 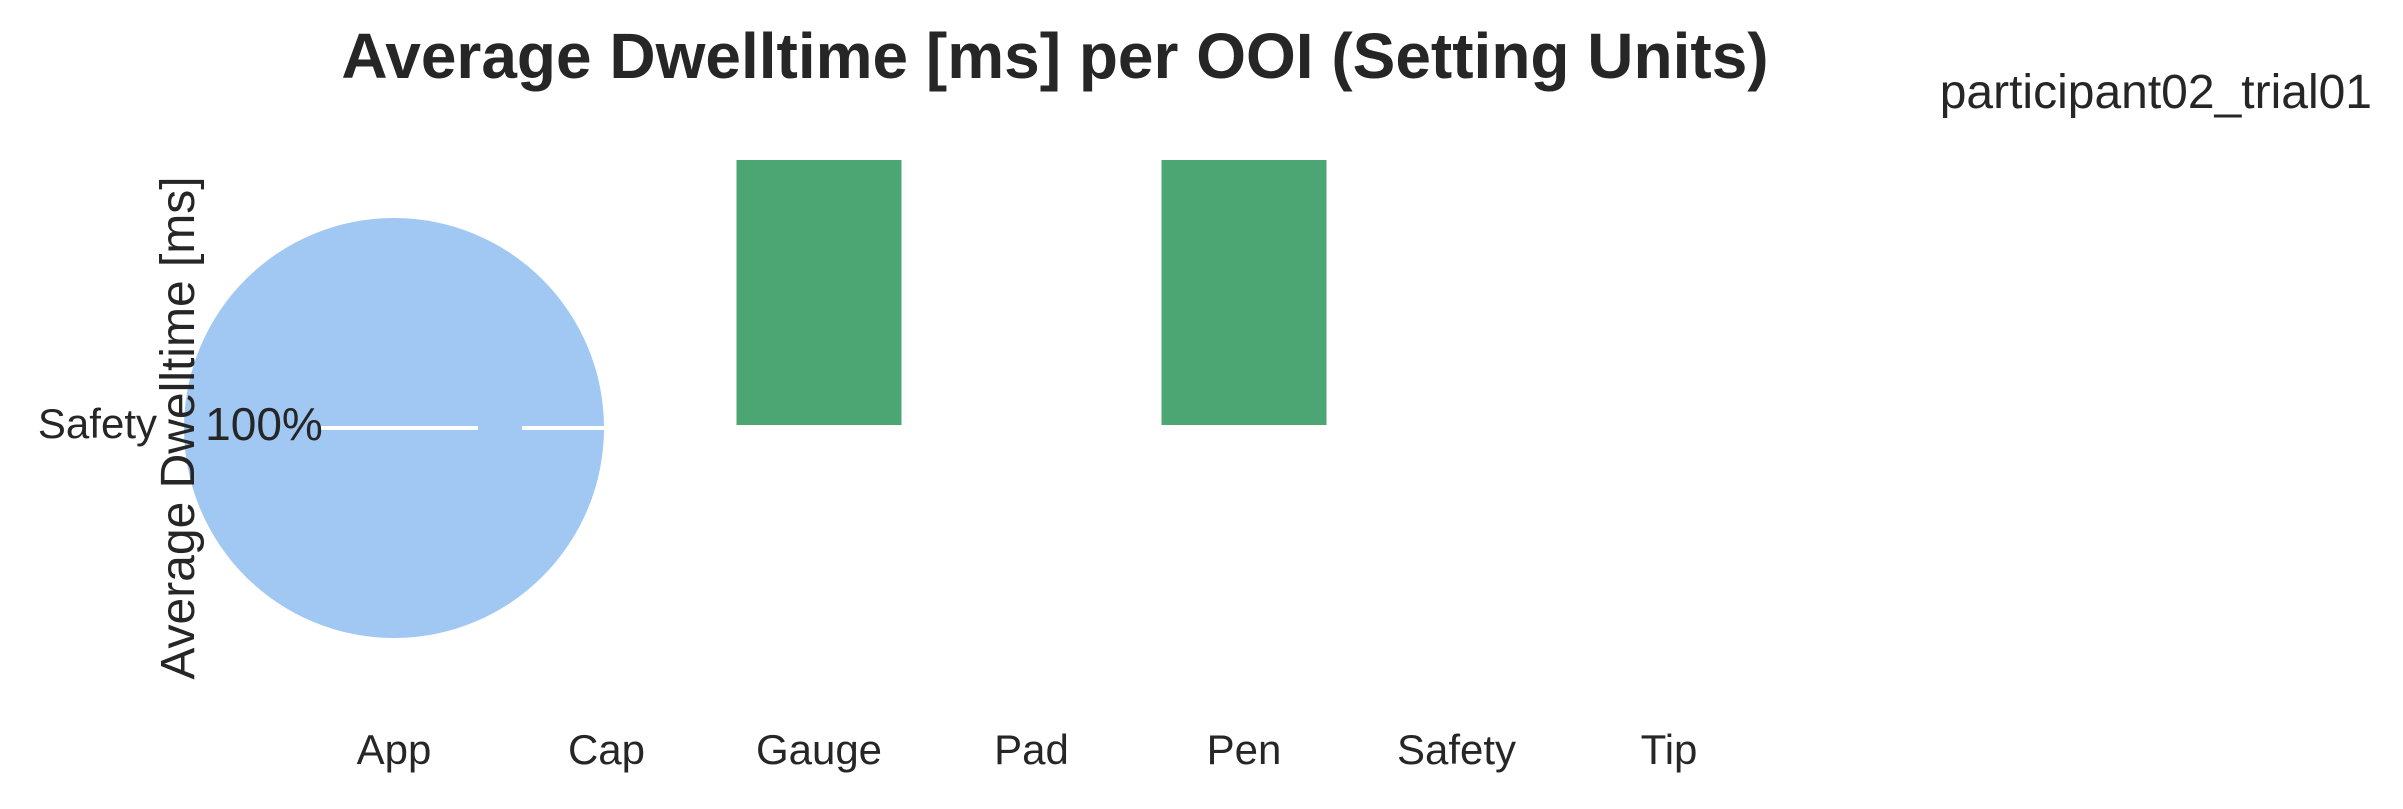 I want to click on y-axis-label: Average Dwelltime [ms], so click(x=178, y=427).